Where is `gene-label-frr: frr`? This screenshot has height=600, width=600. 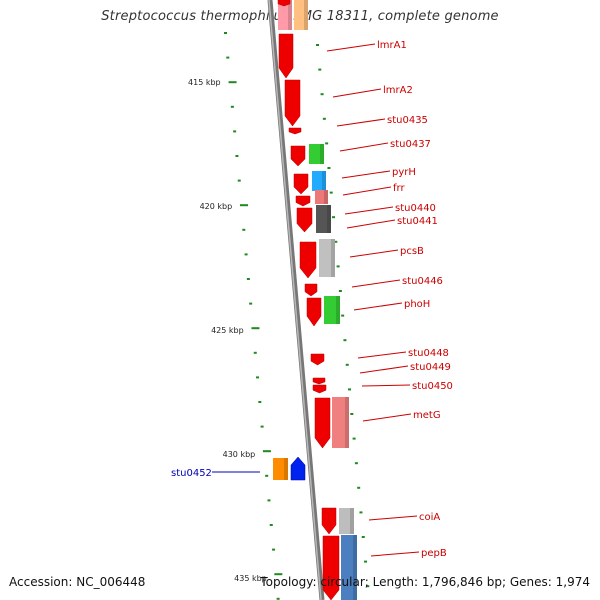
gene-label-frr: frr is located at coordinates (399, 188).